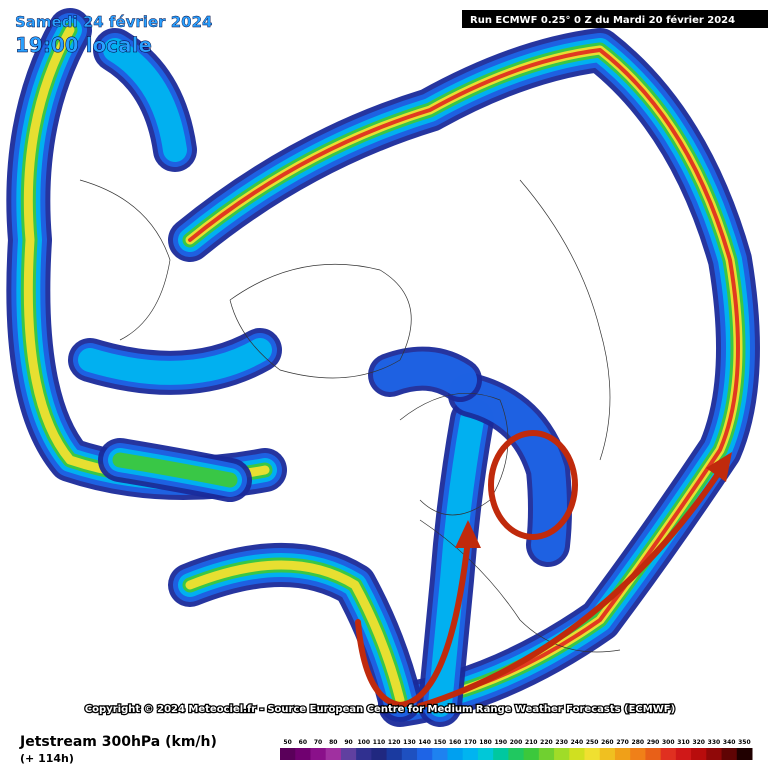 The image size is (768, 768). I want to click on legend-label: 170, so click(470, 742).